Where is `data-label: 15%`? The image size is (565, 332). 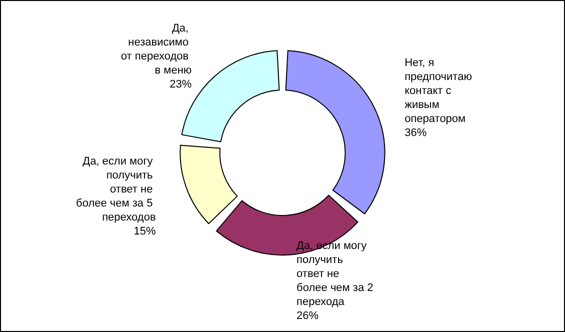
data-label: 15% is located at coordinates (145, 231).